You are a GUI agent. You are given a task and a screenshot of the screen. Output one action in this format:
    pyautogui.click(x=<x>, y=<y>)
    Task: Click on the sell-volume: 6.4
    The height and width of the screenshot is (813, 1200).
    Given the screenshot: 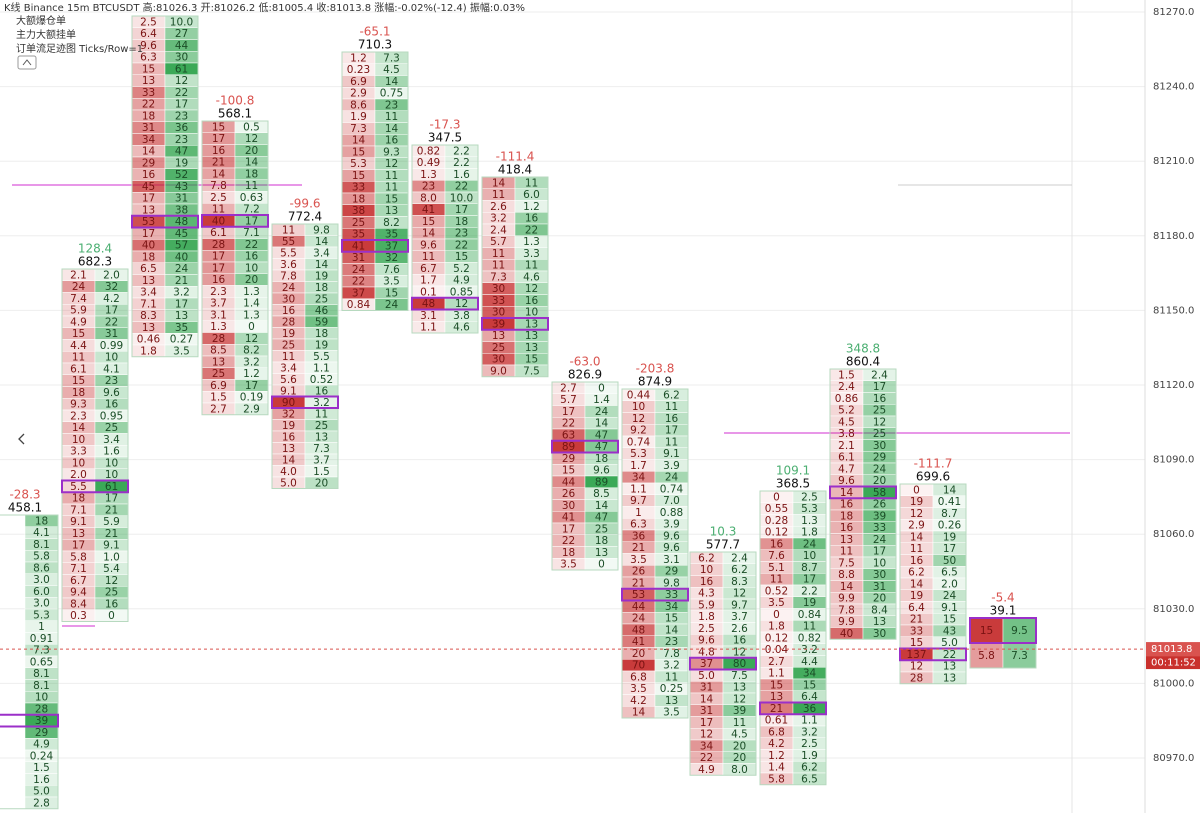 What is the action you would take?
    pyautogui.click(x=916, y=608)
    